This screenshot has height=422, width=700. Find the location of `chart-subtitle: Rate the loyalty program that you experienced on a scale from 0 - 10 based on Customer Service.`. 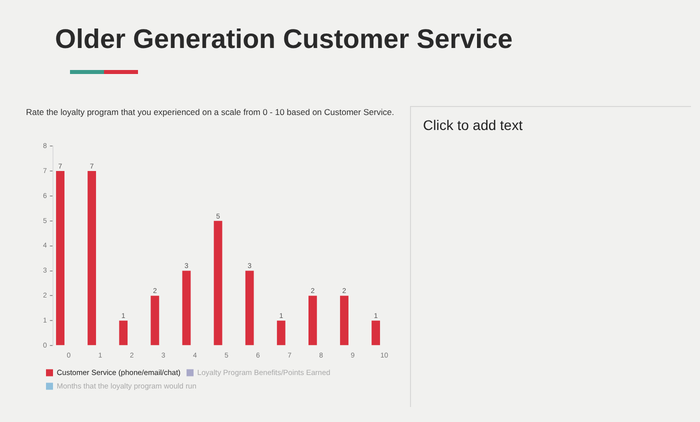

chart-subtitle: Rate the loyalty program that you experienced on a scale from 0 - 10 based on Customer Service. is located at coordinates (211, 112).